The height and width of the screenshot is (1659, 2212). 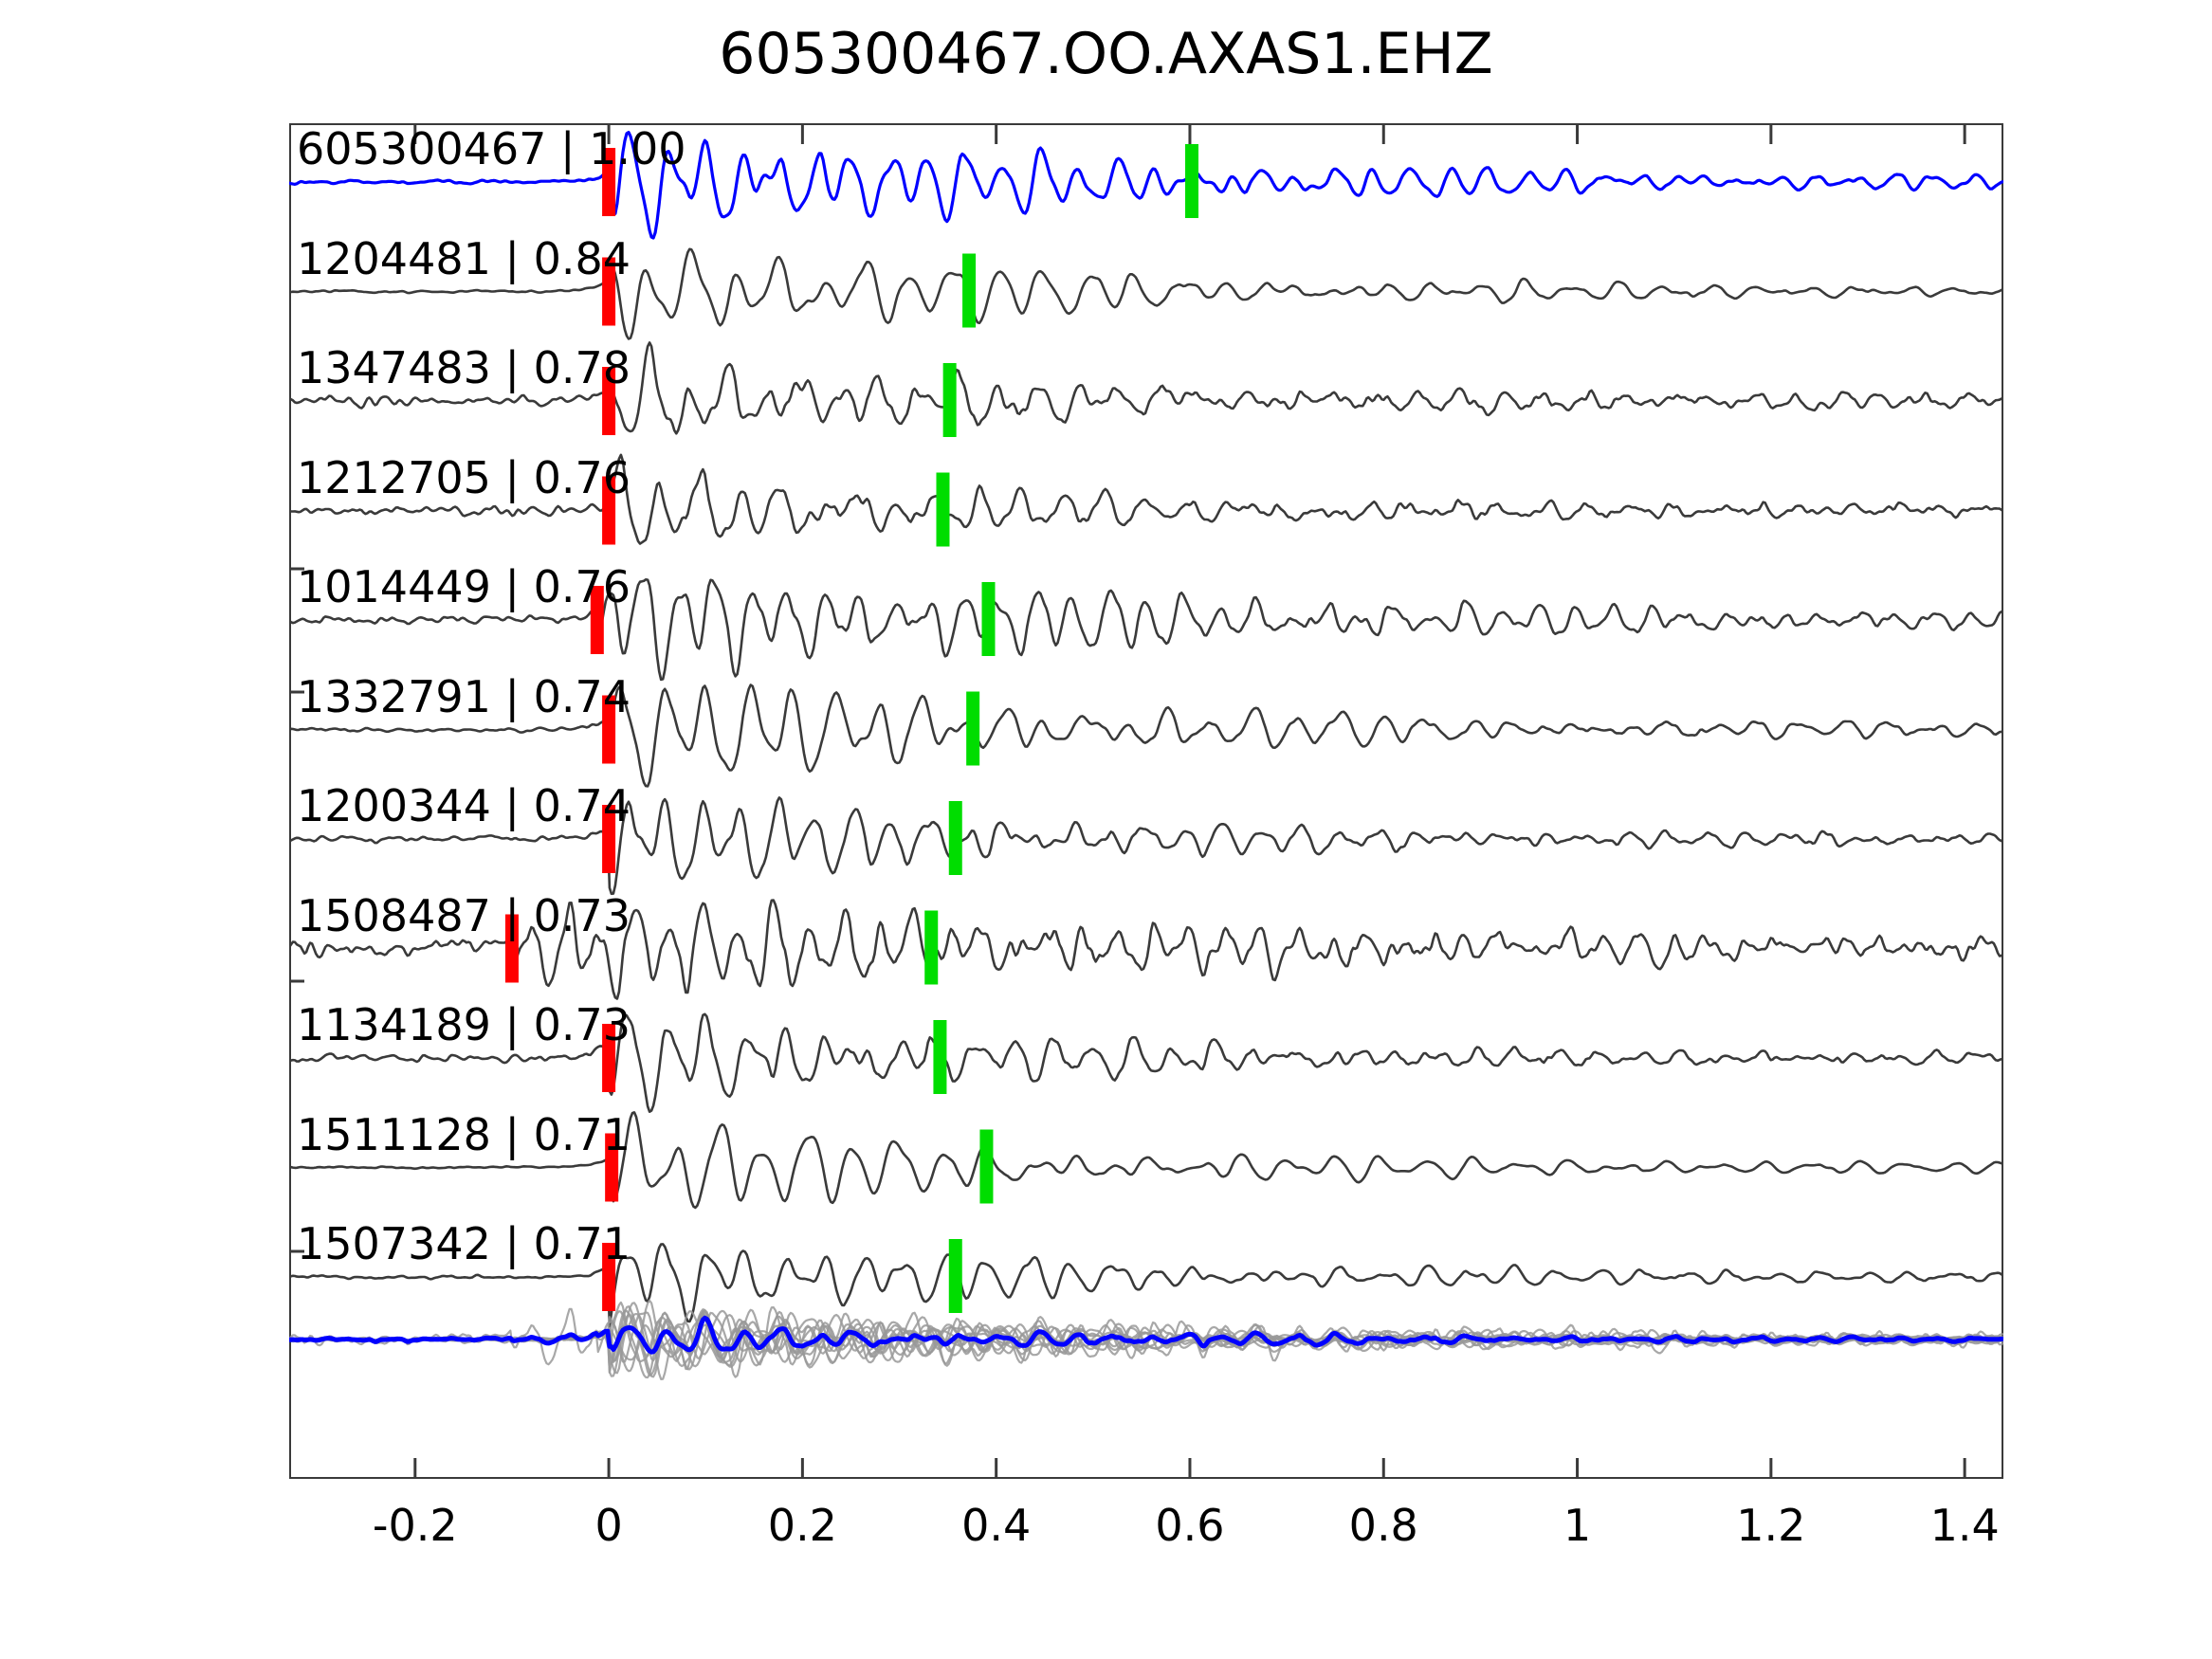 What do you see at coordinates (464, 1024) in the screenshot?
I see `trace-label-1134189: 1134189 | 0.73` at bounding box center [464, 1024].